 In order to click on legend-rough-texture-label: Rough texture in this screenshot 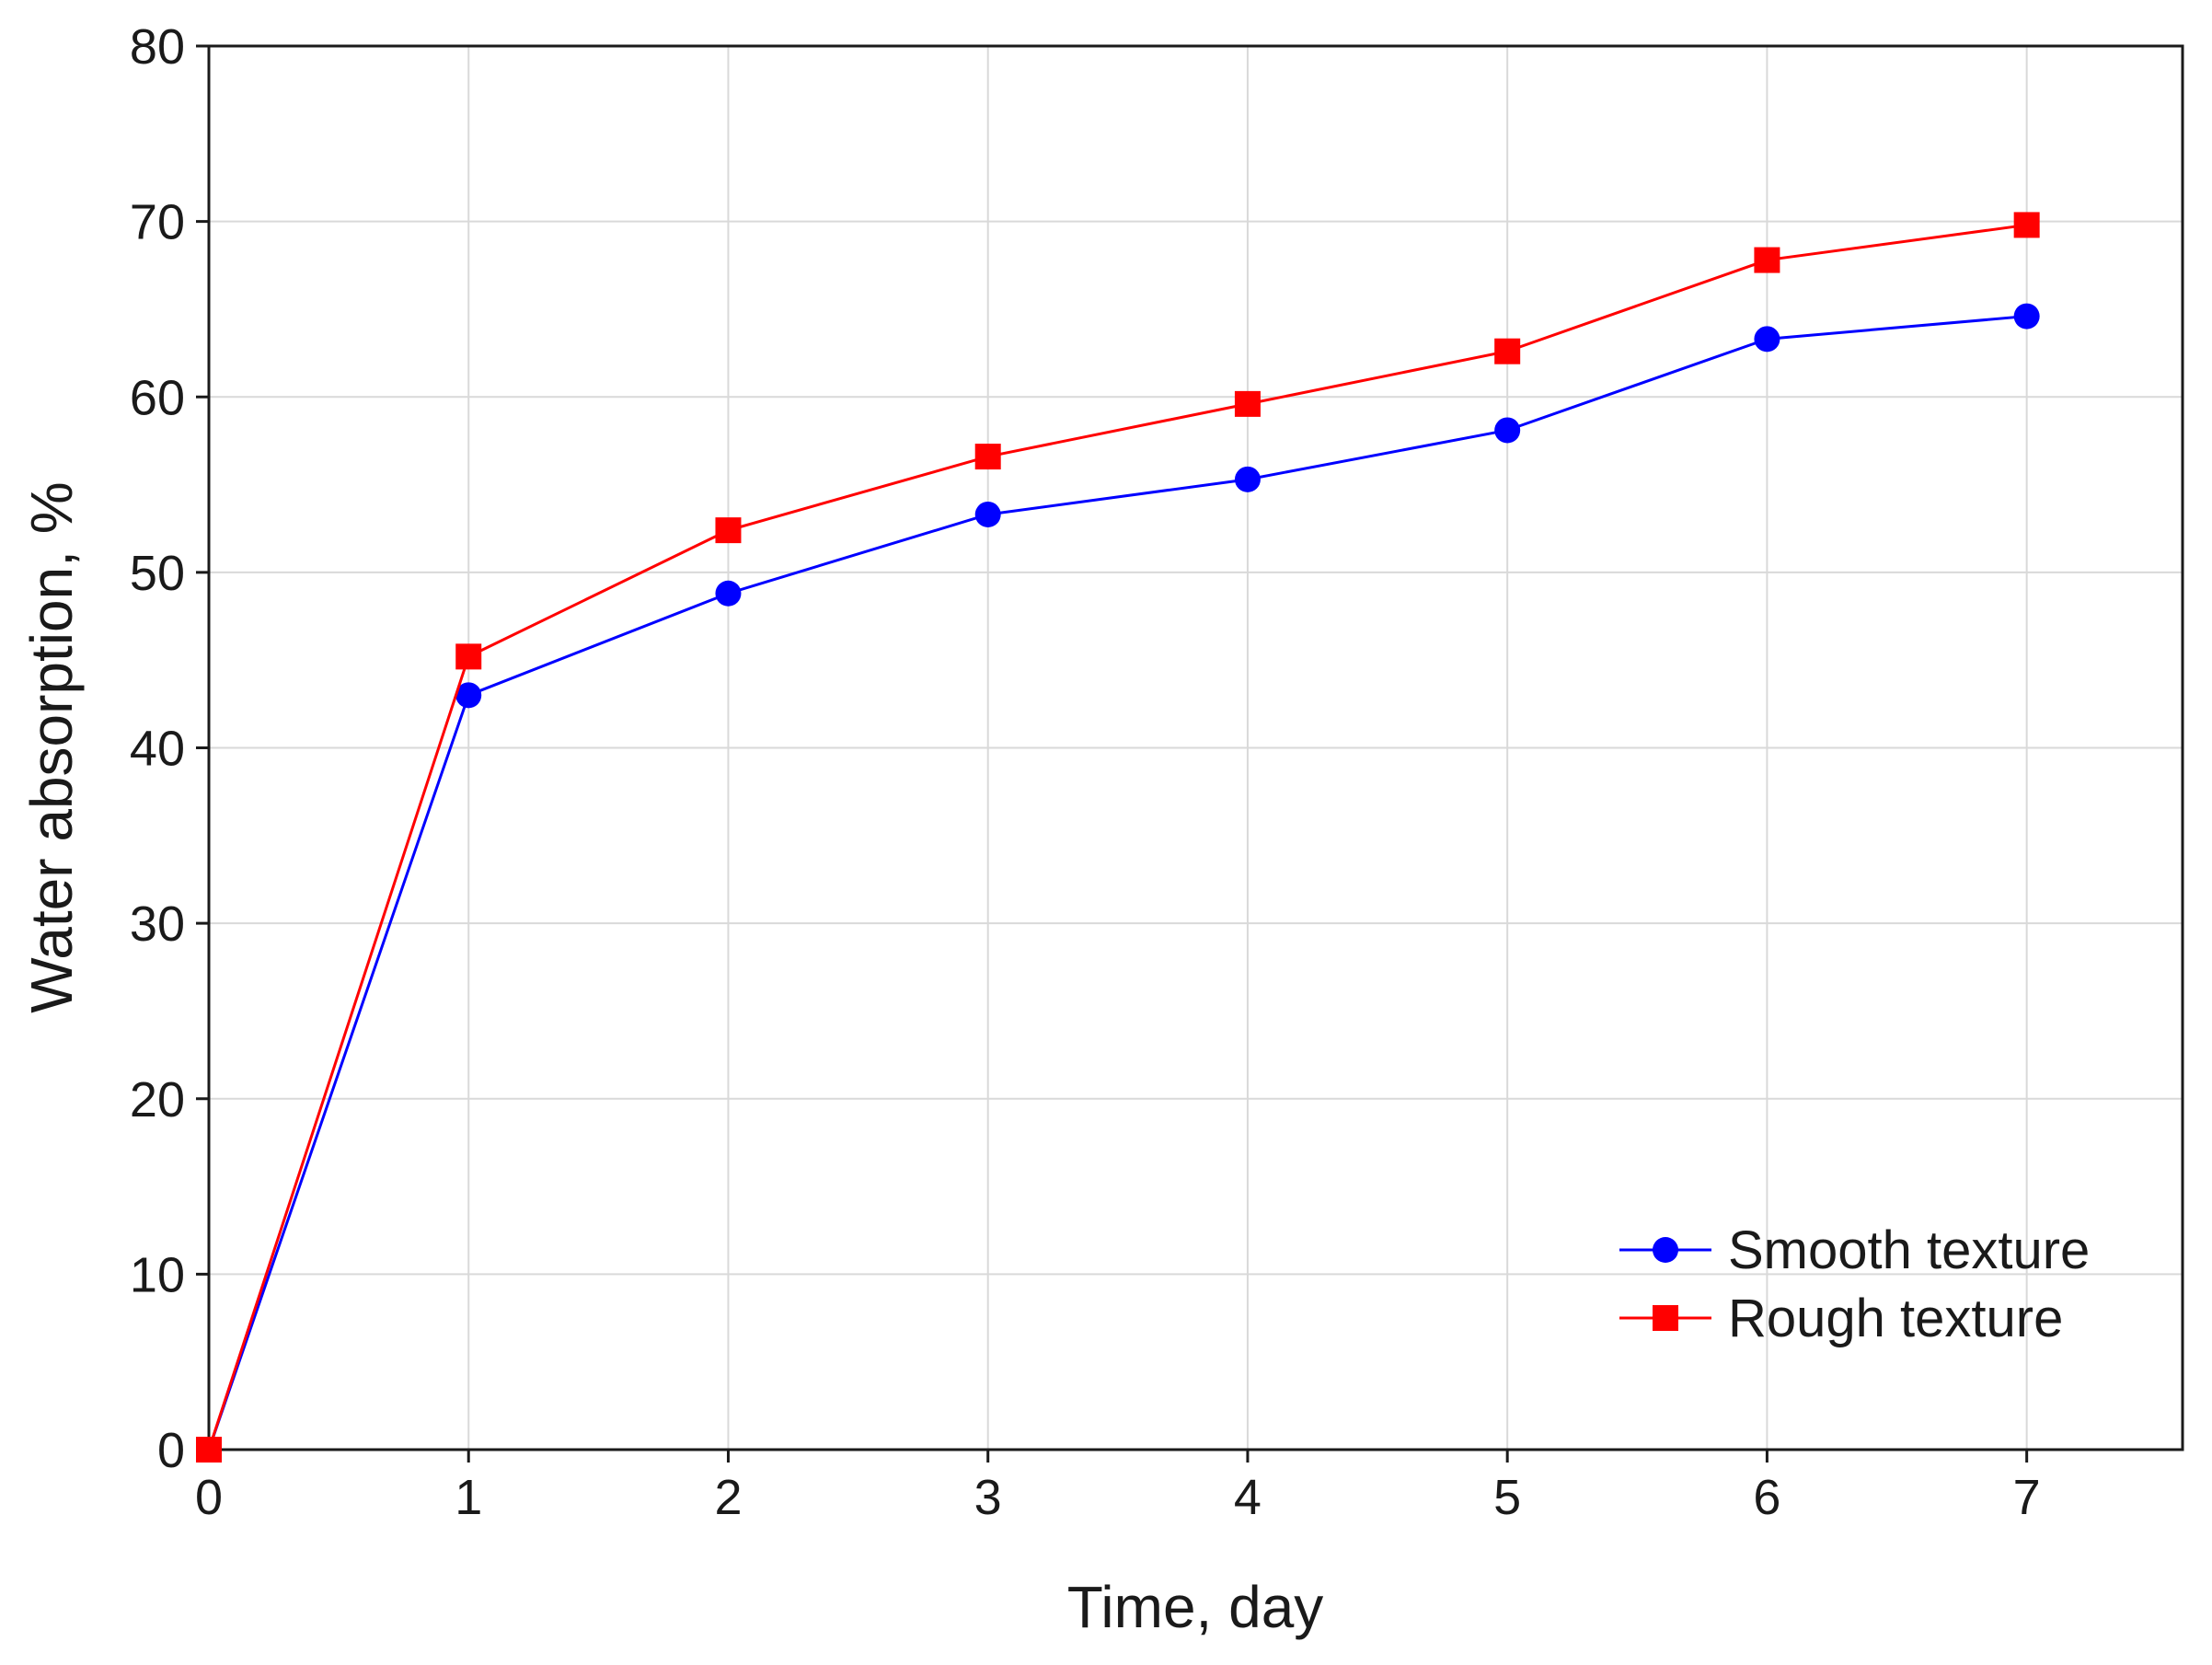, I will do `click(1895, 1318)`.